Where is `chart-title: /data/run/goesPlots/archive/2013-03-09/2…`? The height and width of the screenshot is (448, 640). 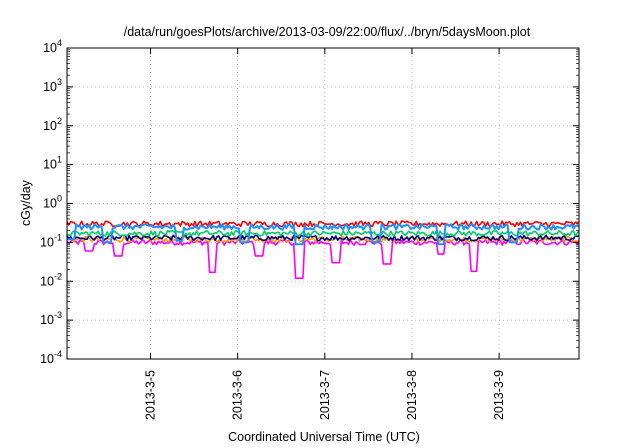 chart-title: /data/run/goesPlots/archive/2013-03-09/2… is located at coordinates (327, 32).